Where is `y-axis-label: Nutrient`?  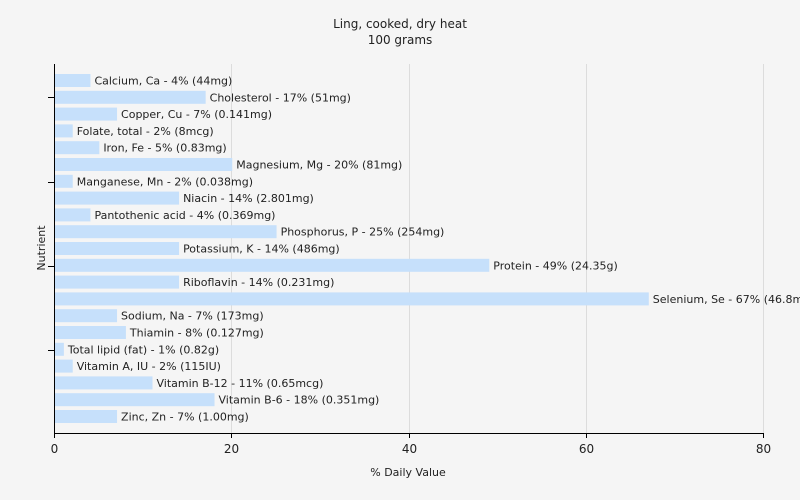 y-axis-label: Nutrient is located at coordinates (41, 248).